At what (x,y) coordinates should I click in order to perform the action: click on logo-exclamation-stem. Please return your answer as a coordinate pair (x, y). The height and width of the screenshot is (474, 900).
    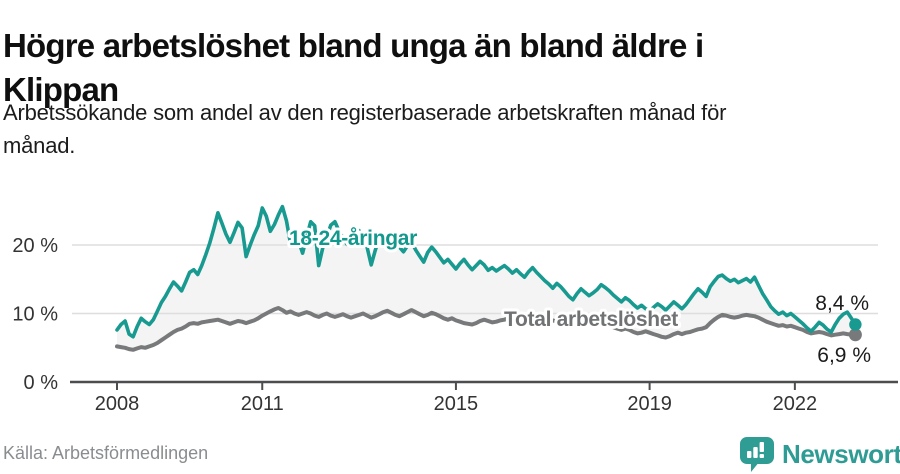
    Looking at the image, I should click on (761, 447).